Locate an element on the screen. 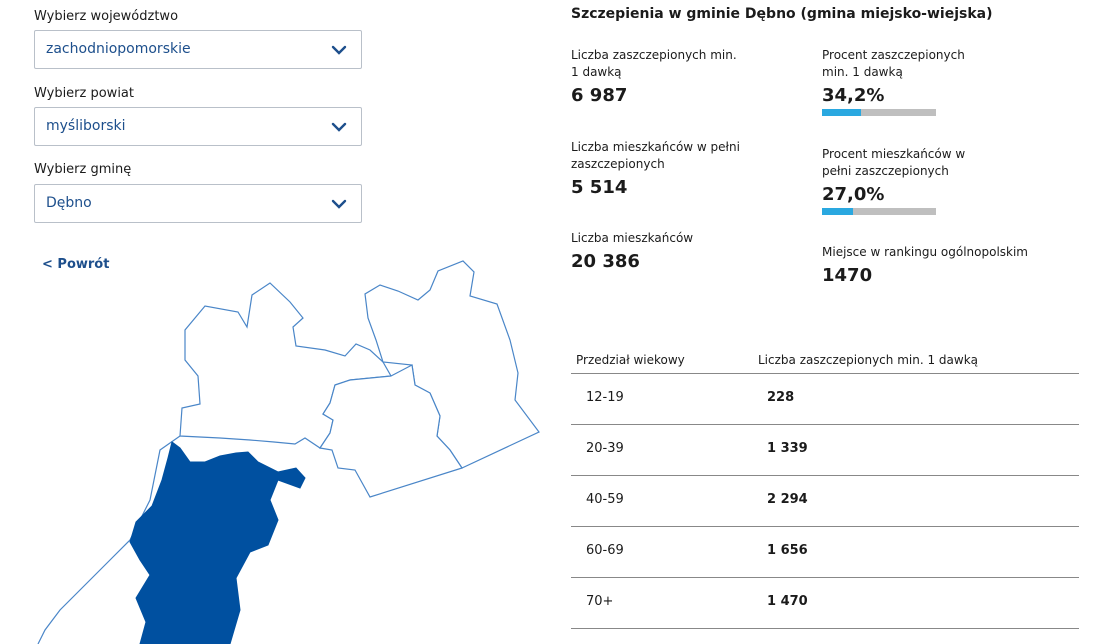 Image resolution: width=1111 pixels, height=644 pixels. stat-label: Liczba mieszkańców is located at coordinates (632, 238).